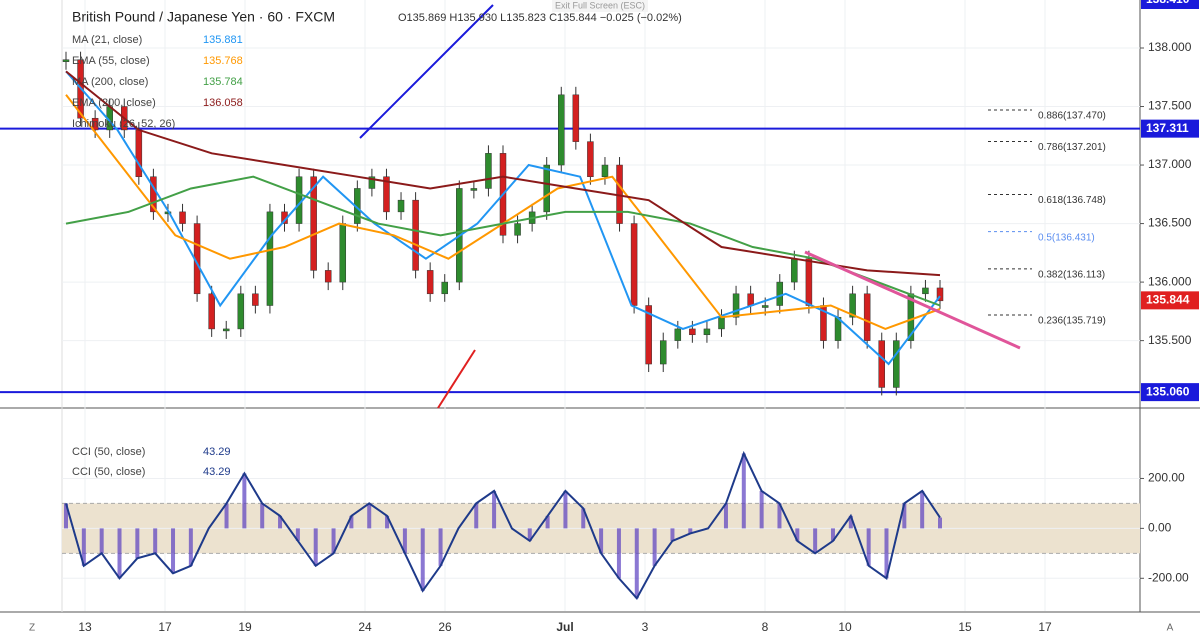 The image size is (1200, 644). What do you see at coordinates (1045, 627) in the screenshot?
I see `x-tick-label: 17` at bounding box center [1045, 627].